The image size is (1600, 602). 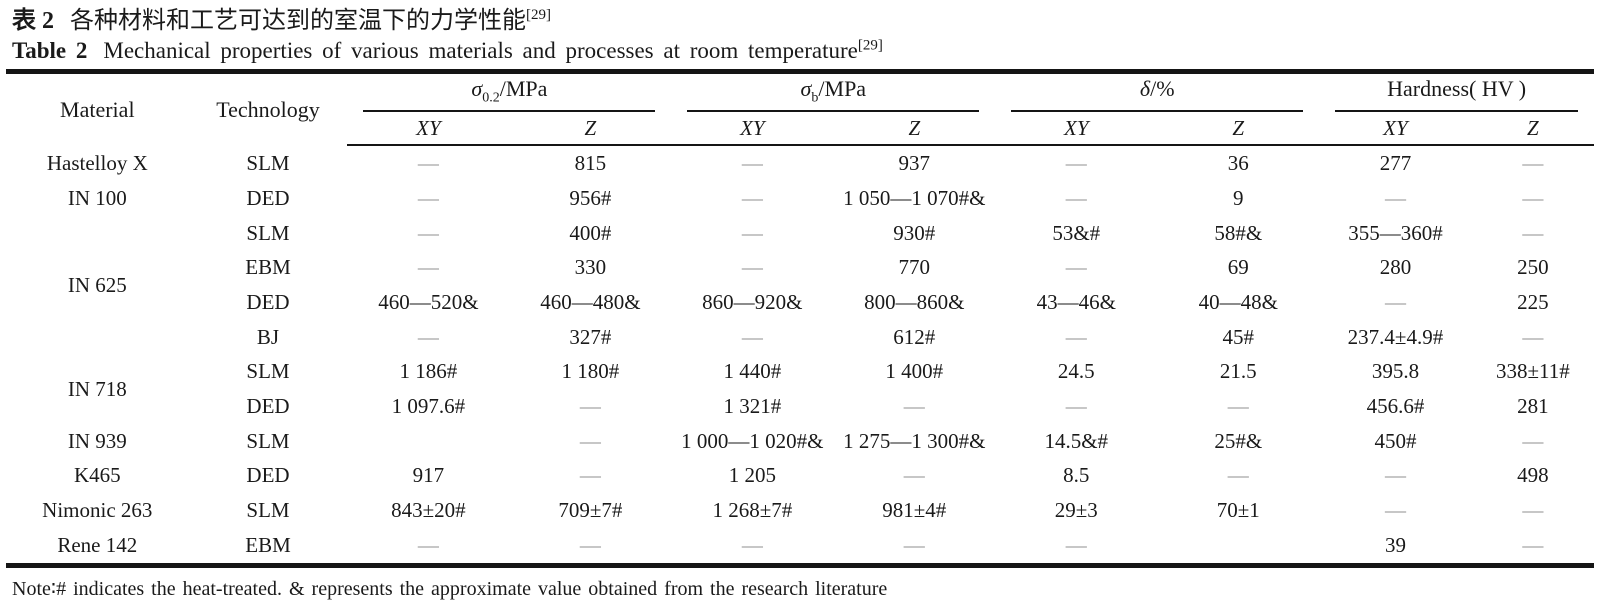 I want to click on value-cell: 450#, so click(x=1395, y=440).